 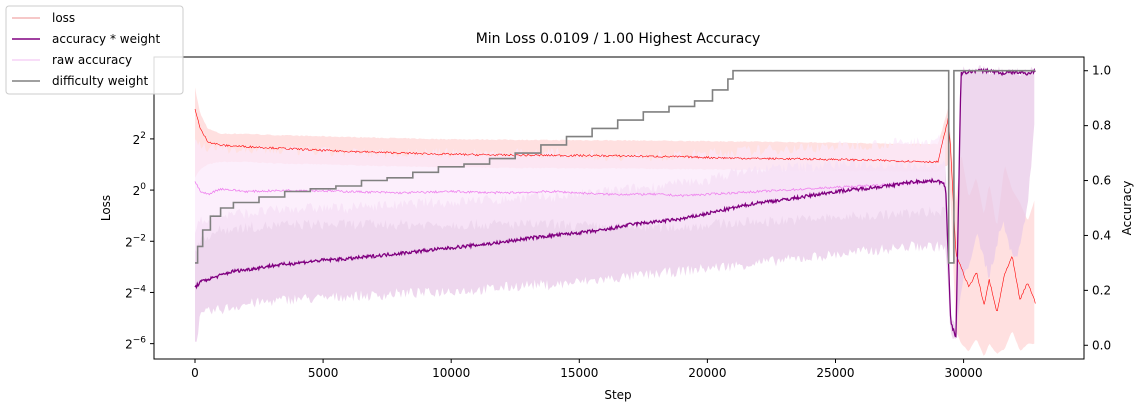 What do you see at coordinates (618, 39) in the screenshot?
I see `chart-title: Min Loss 0.0109 / 1.00 Highest Accuracy` at bounding box center [618, 39].